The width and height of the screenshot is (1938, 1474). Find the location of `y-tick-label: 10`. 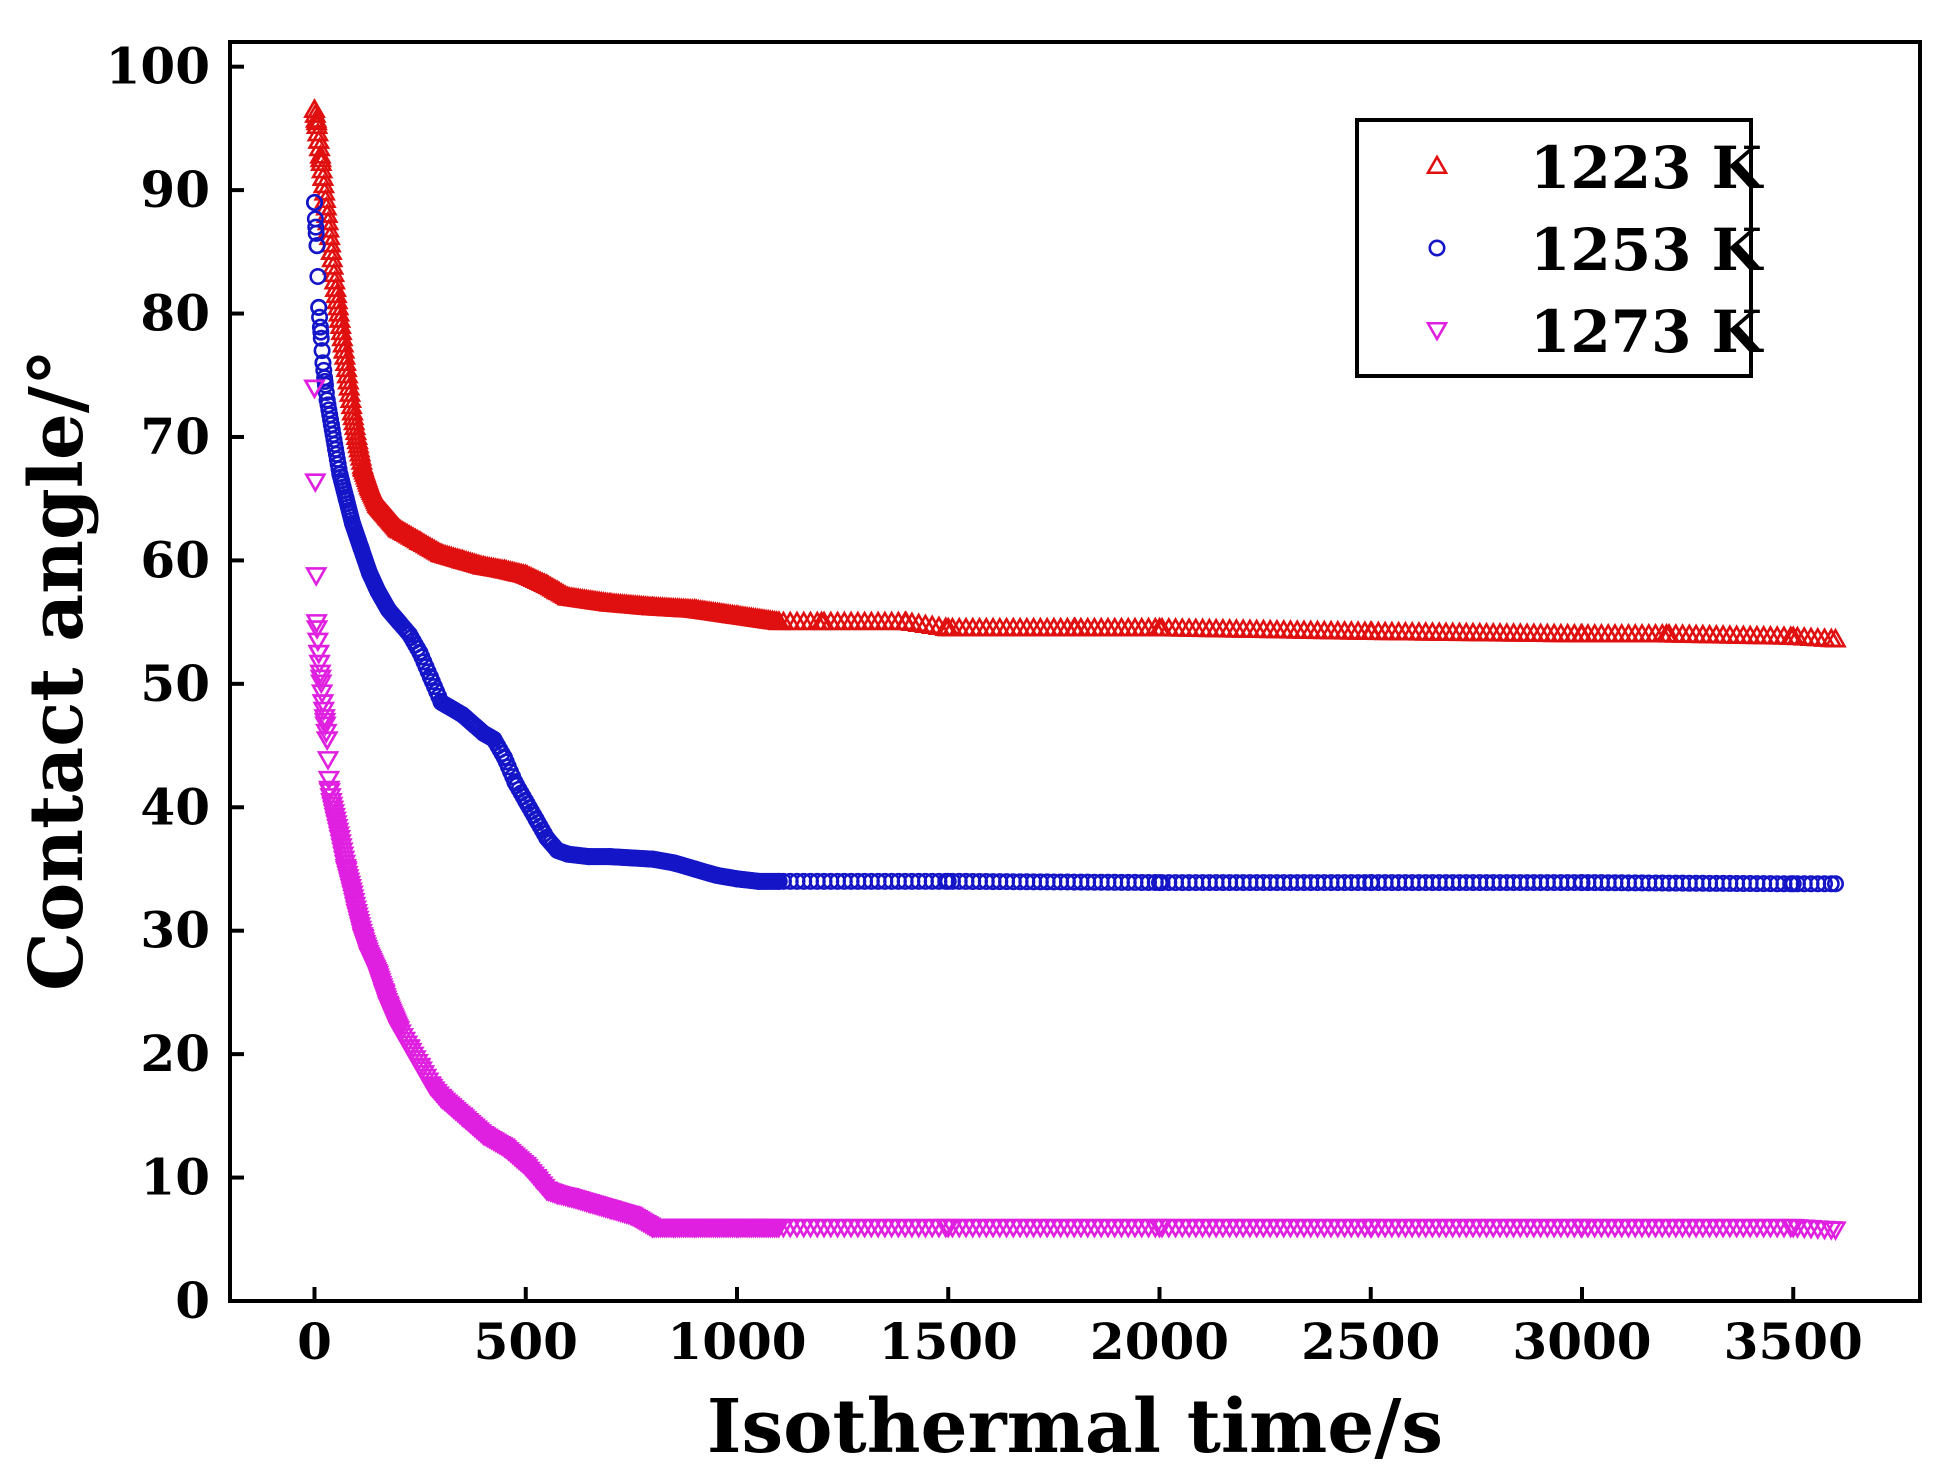

y-tick-label: 10 is located at coordinates (175, 1177).